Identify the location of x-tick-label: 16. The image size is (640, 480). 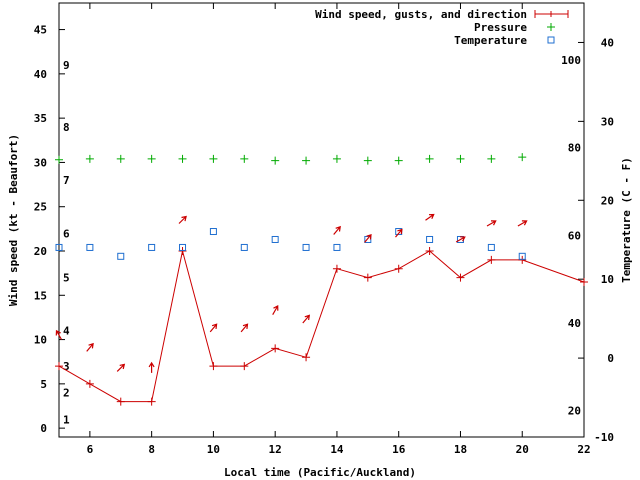
(399, 449).